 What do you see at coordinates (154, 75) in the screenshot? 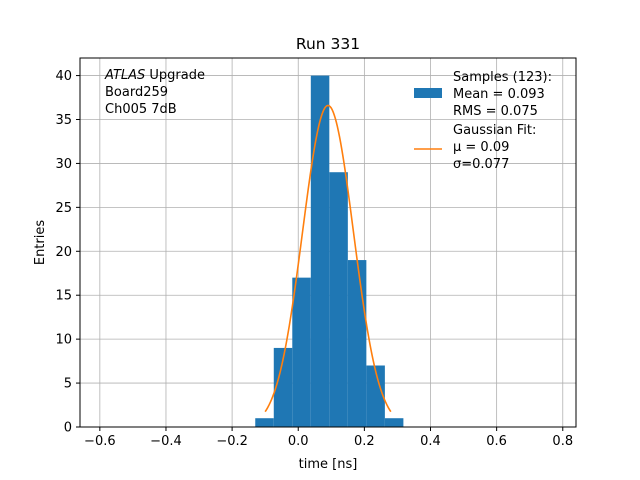
I see `annotation-line: ATLAS Upgrade` at bounding box center [154, 75].